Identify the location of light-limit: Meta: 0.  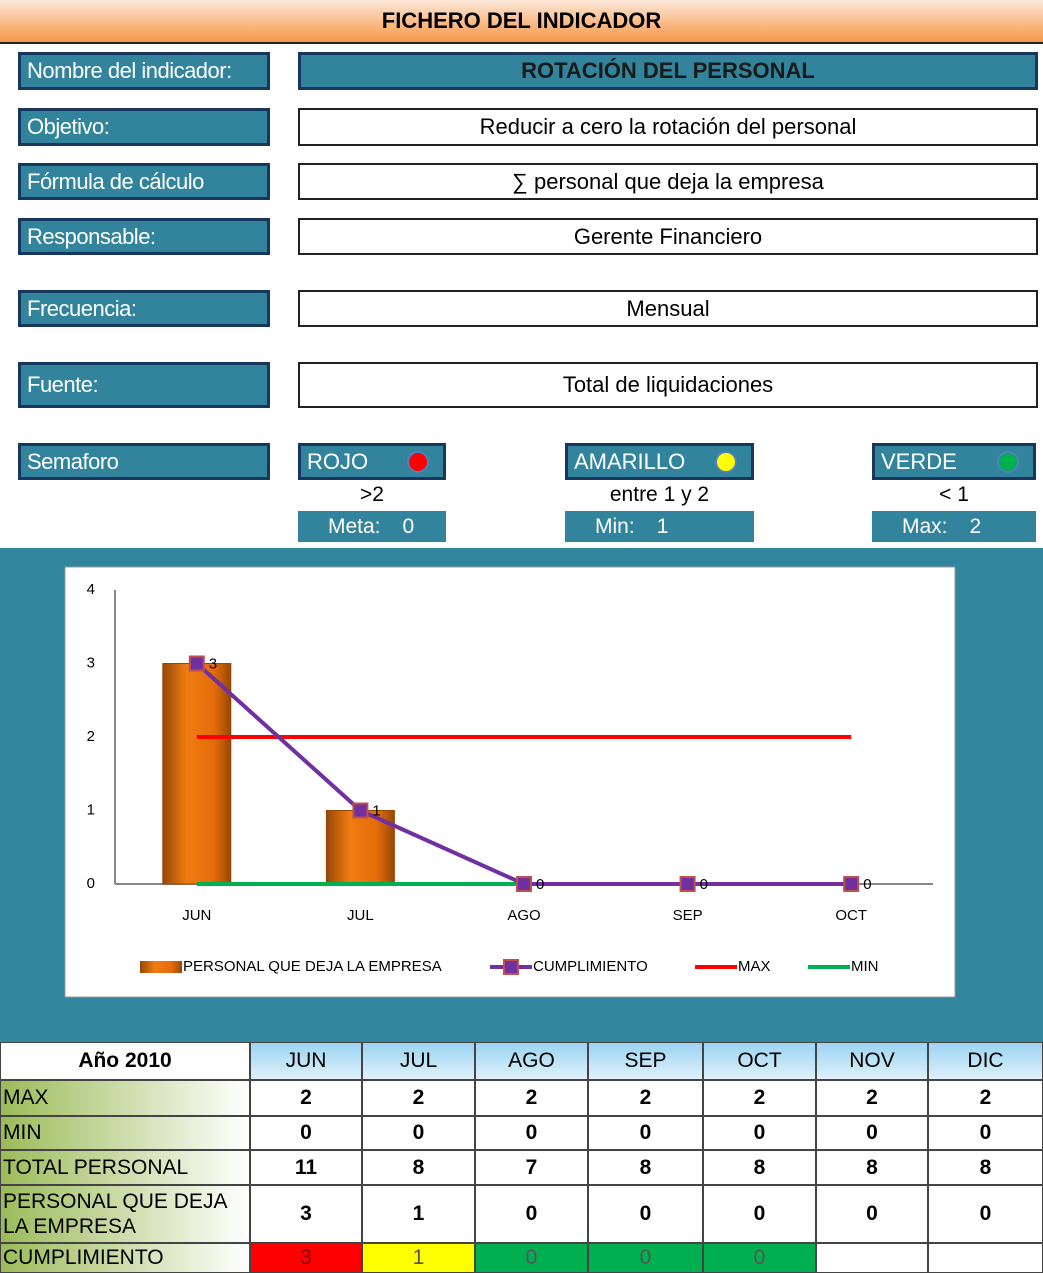
(372, 526).